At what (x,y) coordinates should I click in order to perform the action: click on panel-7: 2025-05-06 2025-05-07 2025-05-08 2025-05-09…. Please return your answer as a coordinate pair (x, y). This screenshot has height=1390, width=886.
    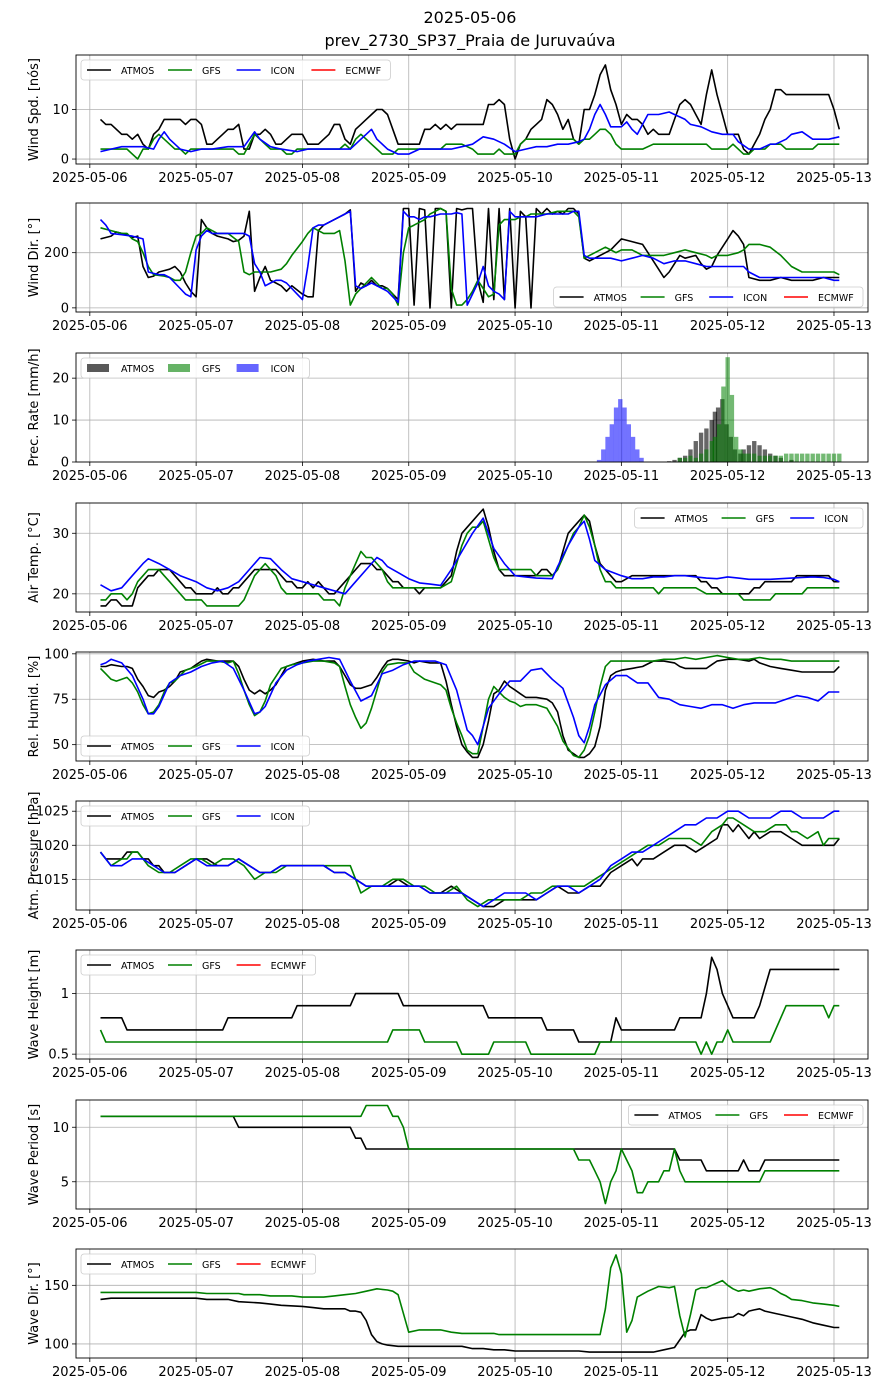
    Looking at the image, I should click on (449, 1015).